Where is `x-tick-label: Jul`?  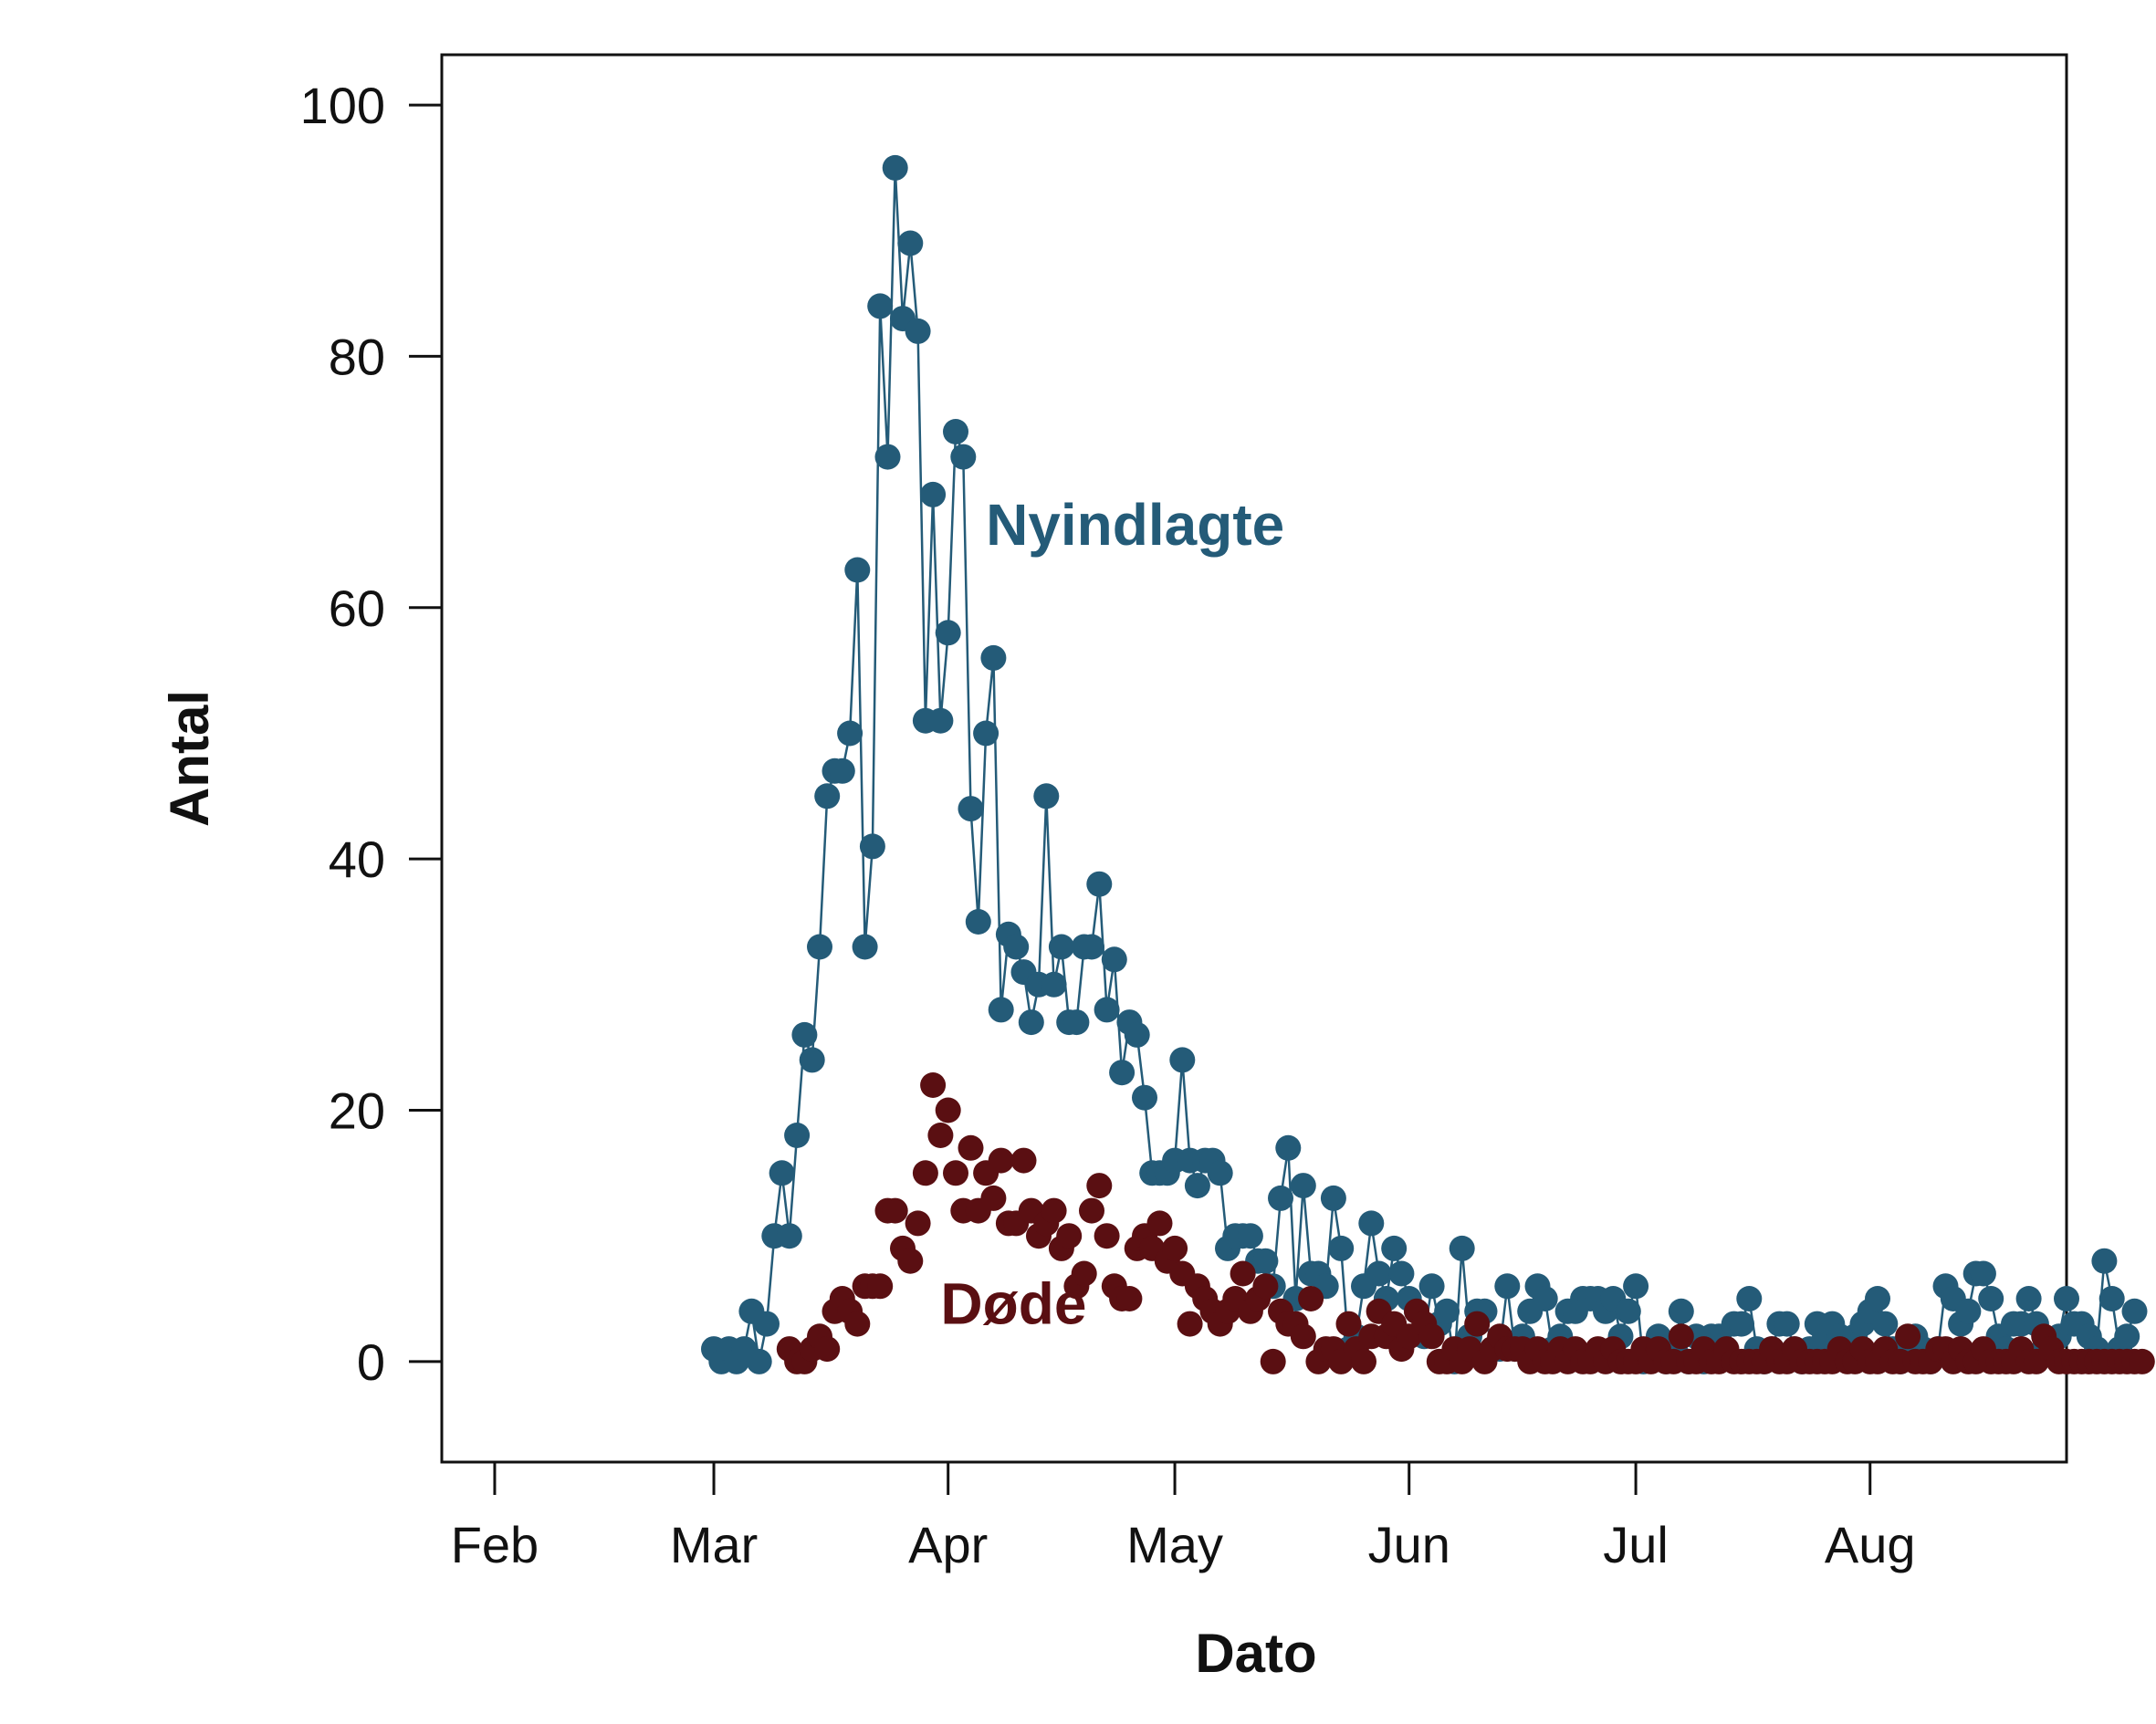 x-tick-label: Jul is located at coordinates (1636, 1544).